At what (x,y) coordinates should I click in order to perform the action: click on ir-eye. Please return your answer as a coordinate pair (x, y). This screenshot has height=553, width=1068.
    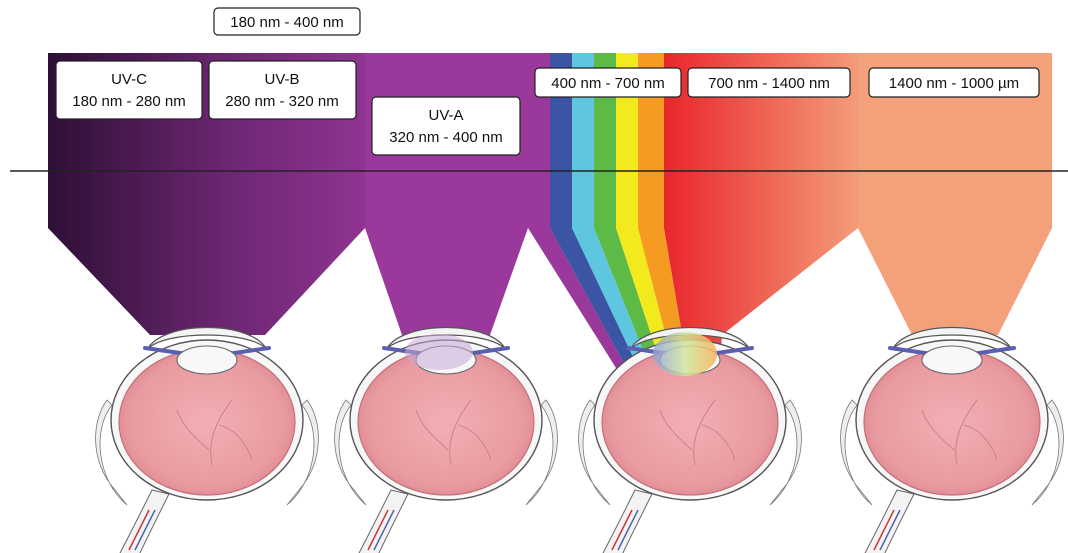
    Looking at the image, I should click on (952, 440).